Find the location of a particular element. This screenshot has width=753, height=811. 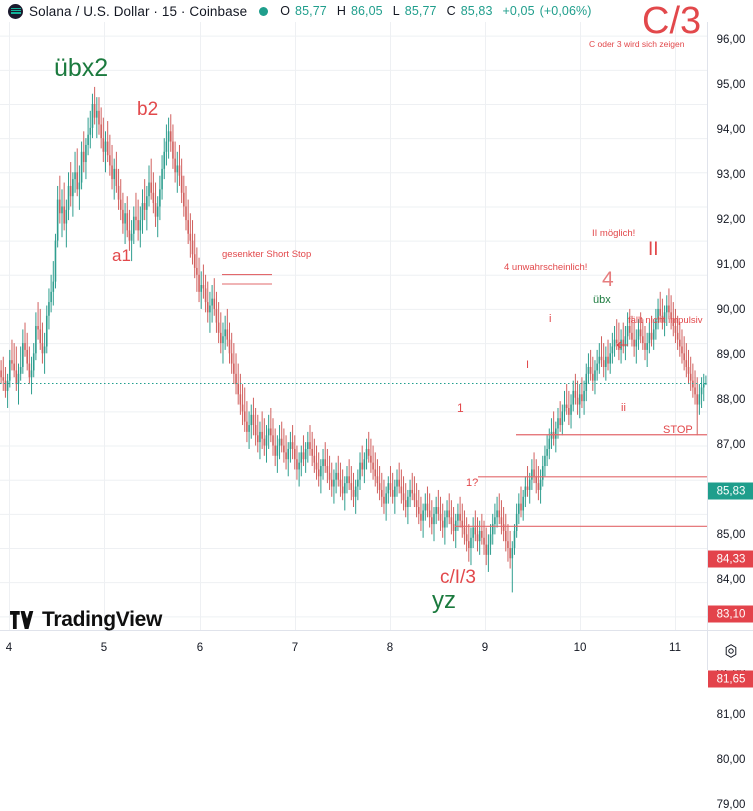

label-gesenkter-short-stop: gesenkter Short Stop is located at coordinates (267, 254).